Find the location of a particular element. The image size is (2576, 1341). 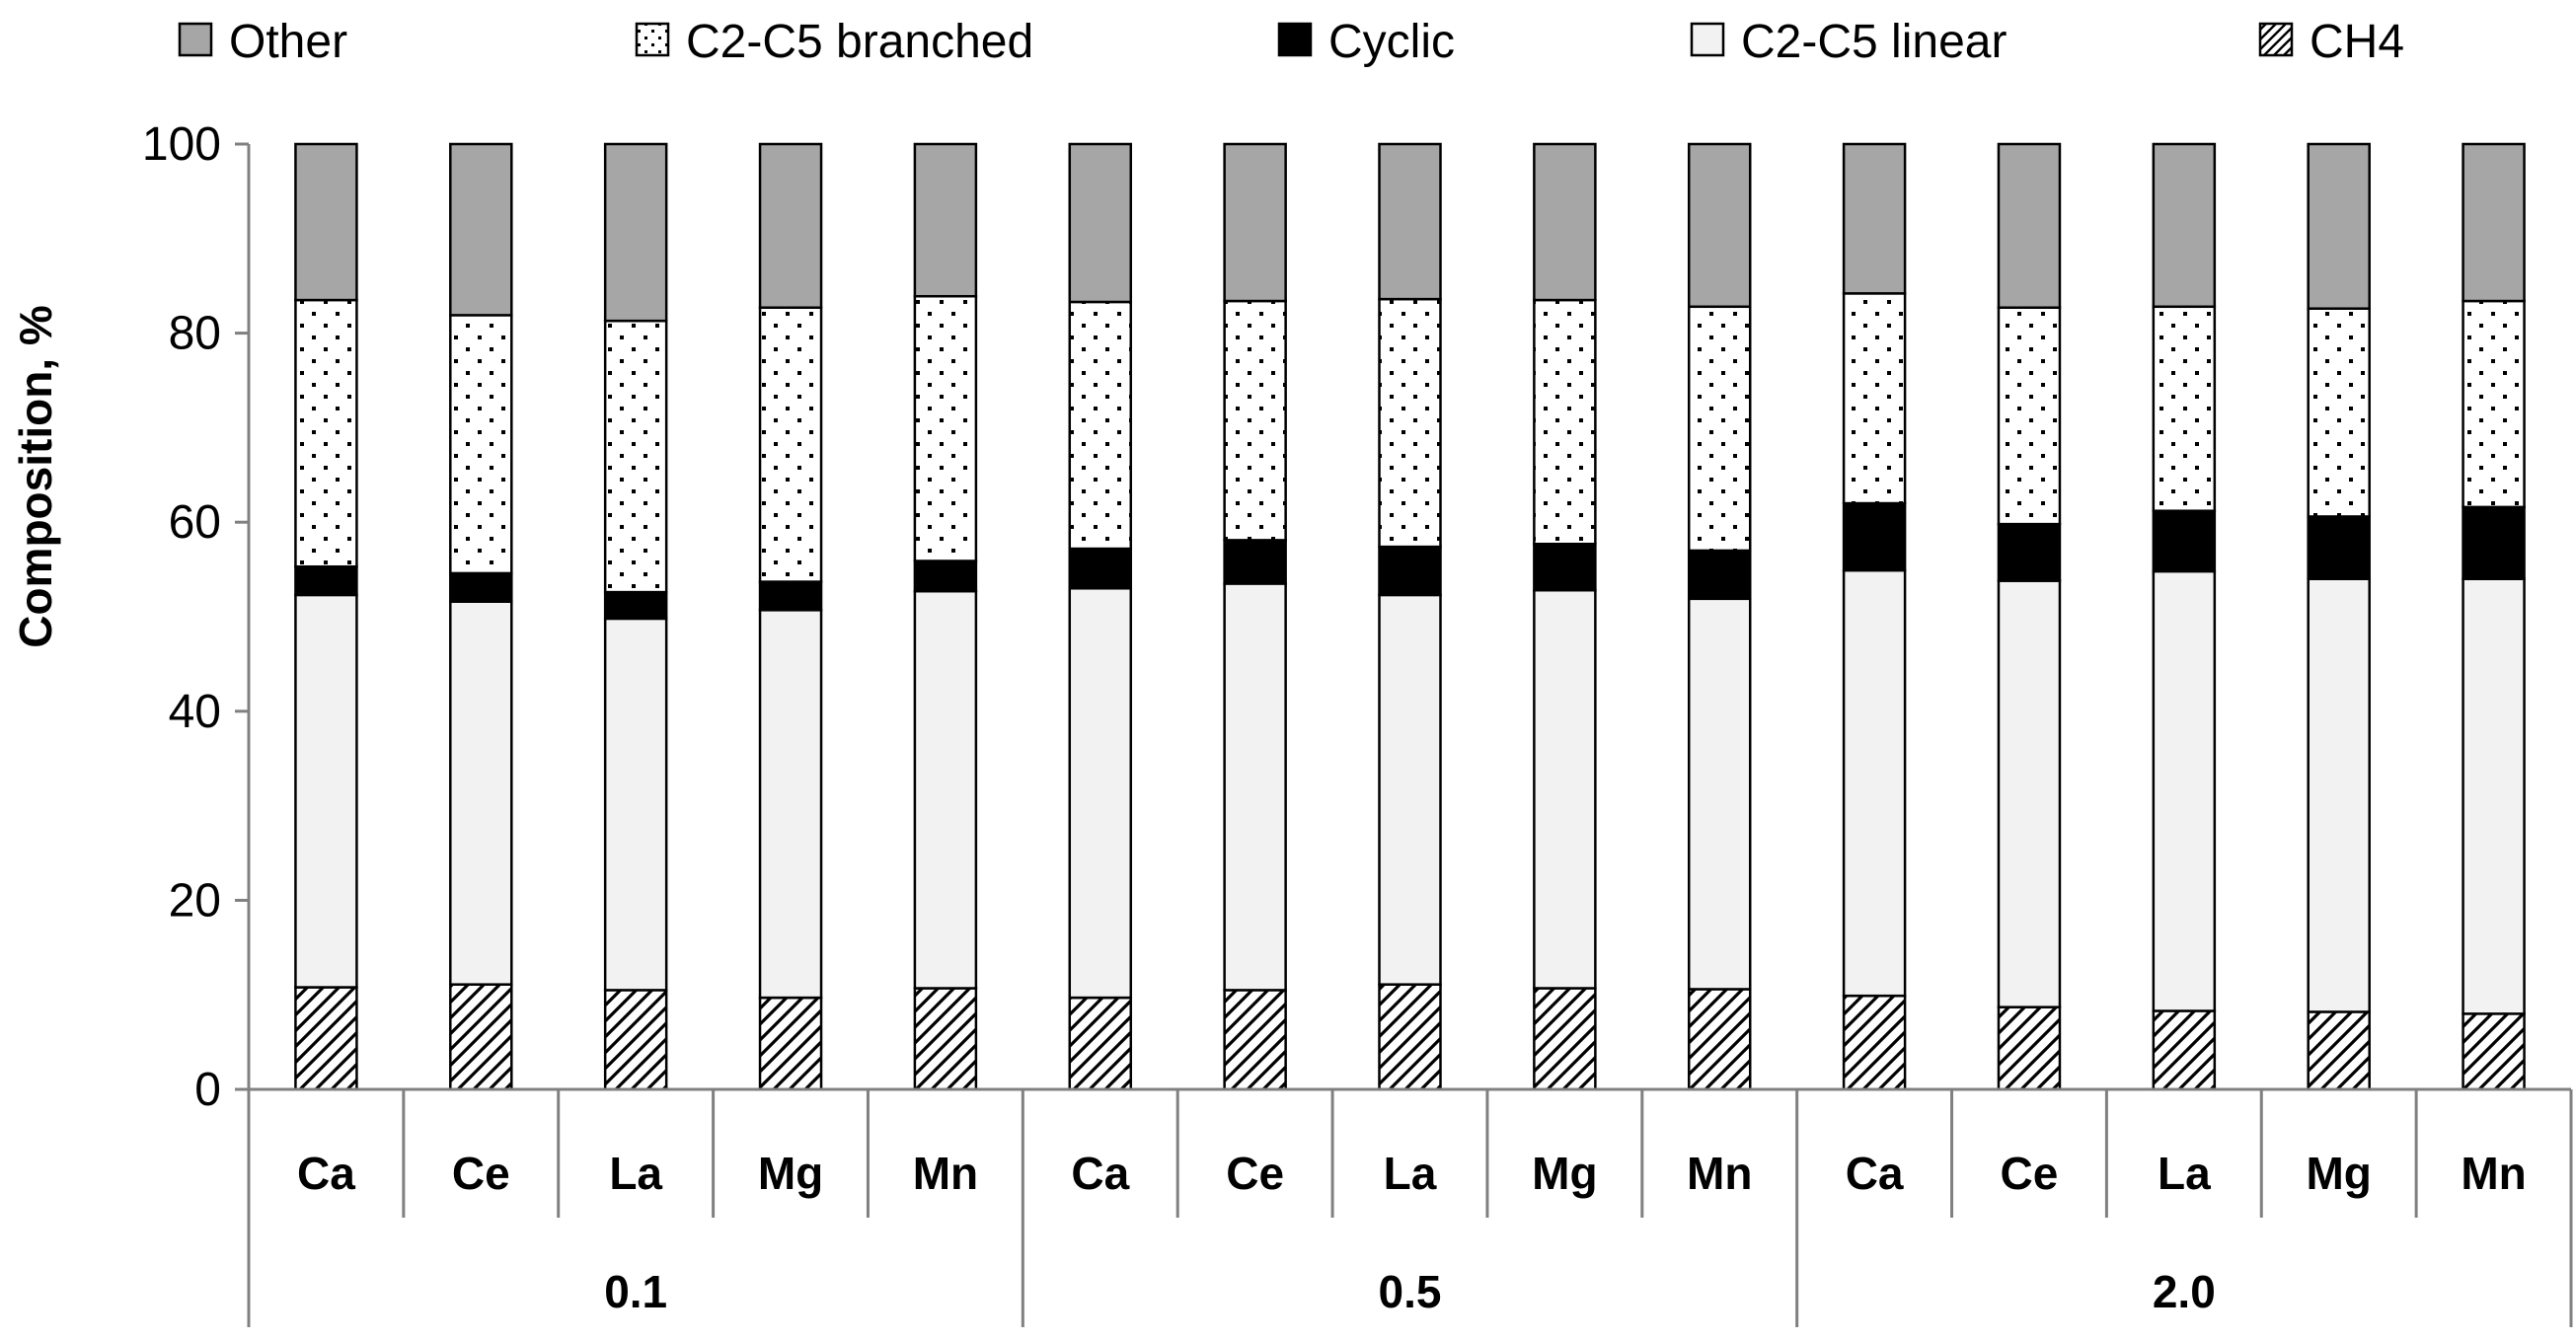

y-tick-label: 20 is located at coordinates (195, 900).